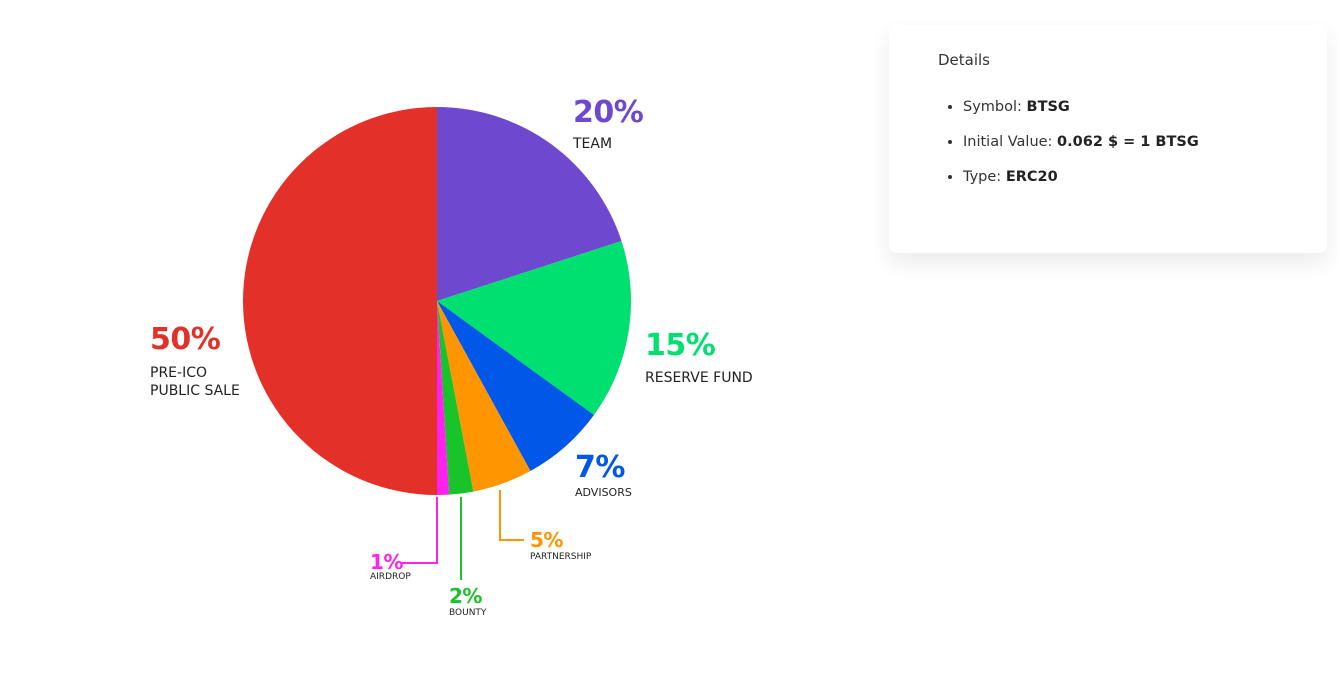 The height and width of the screenshot is (673, 1339). What do you see at coordinates (195, 382) in the screenshot?
I see `category-label: PRE-ICO PUBLIC SALE` at bounding box center [195, 382].